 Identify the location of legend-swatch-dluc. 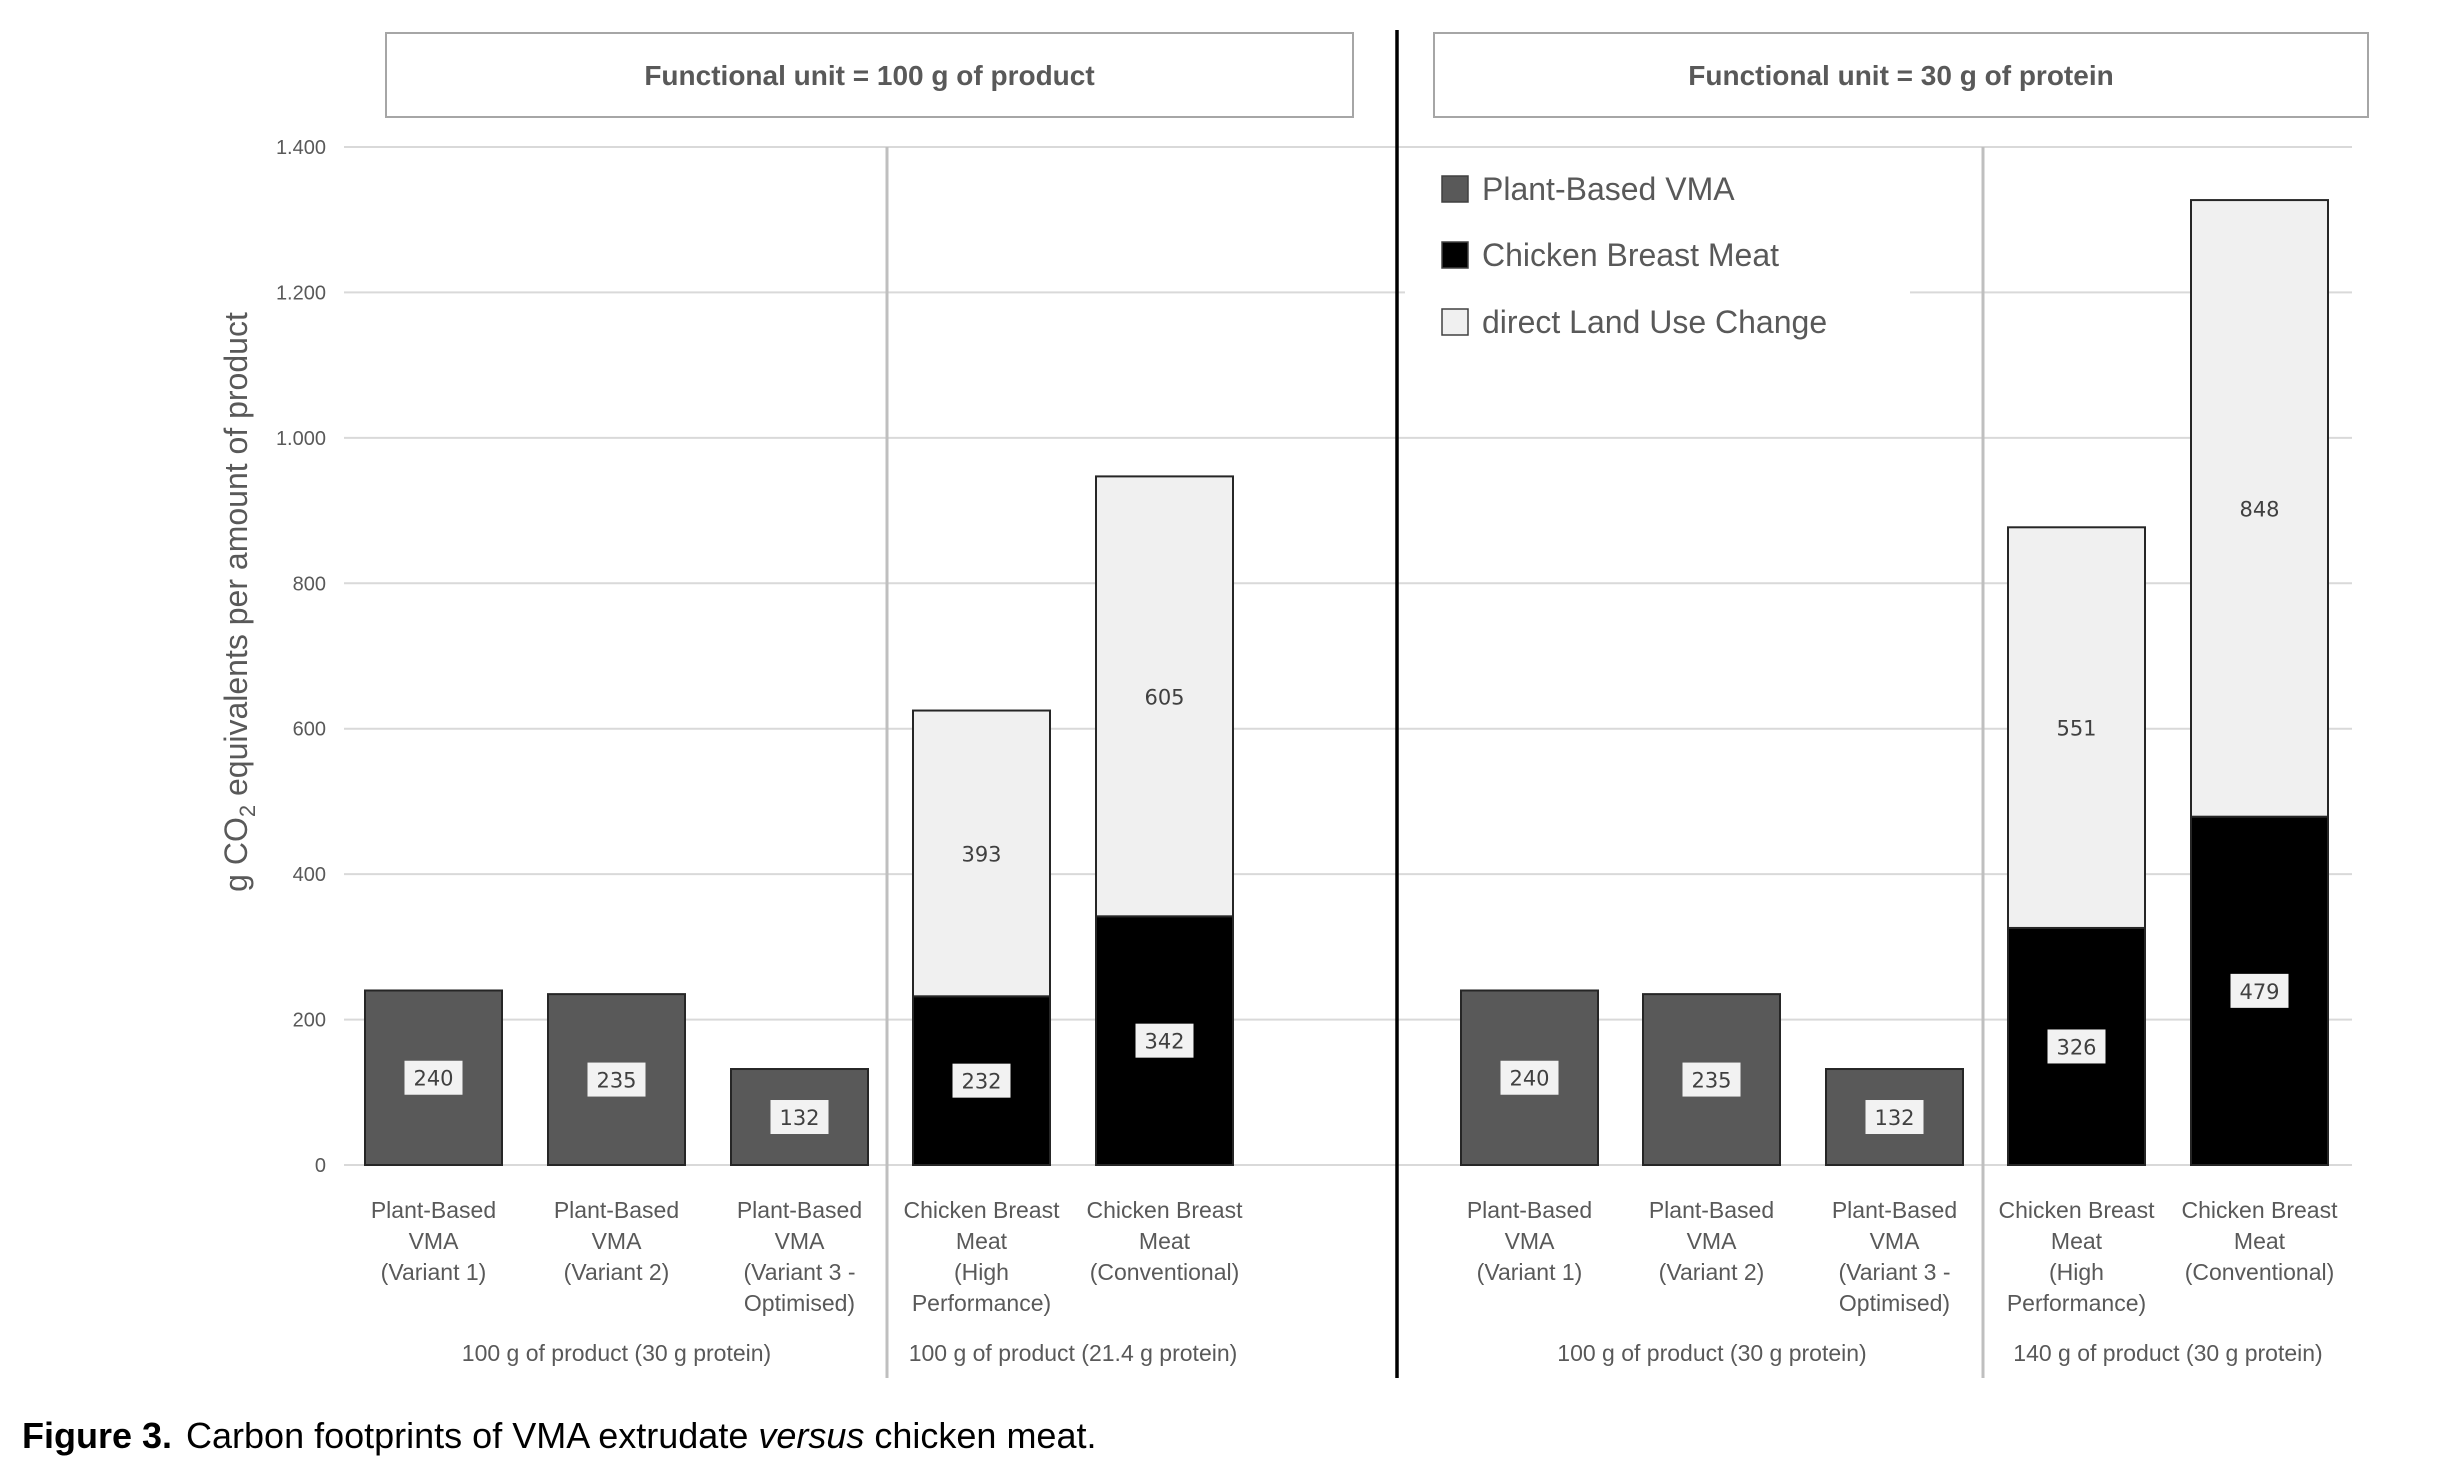
(1455, 322).